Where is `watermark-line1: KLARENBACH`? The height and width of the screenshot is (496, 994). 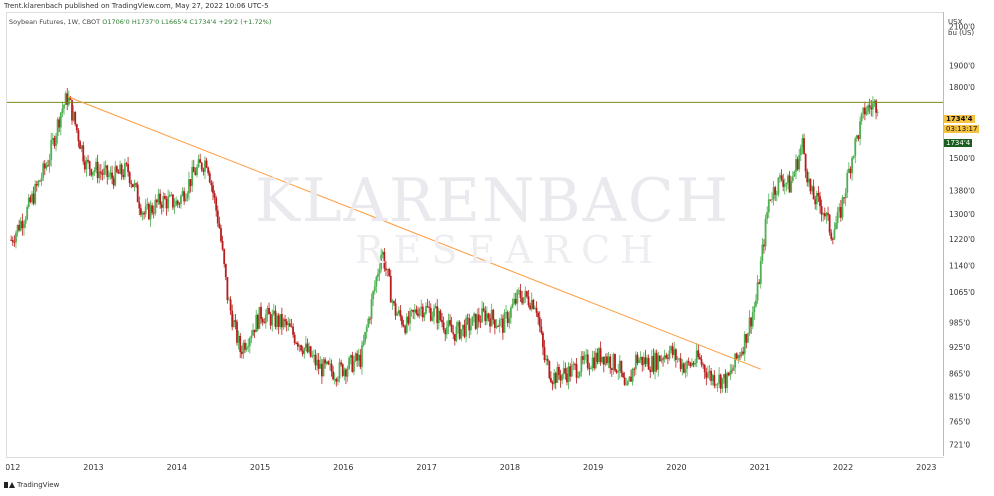 watermark-line1: KLARENBACH is located at coordinates (493, 201).